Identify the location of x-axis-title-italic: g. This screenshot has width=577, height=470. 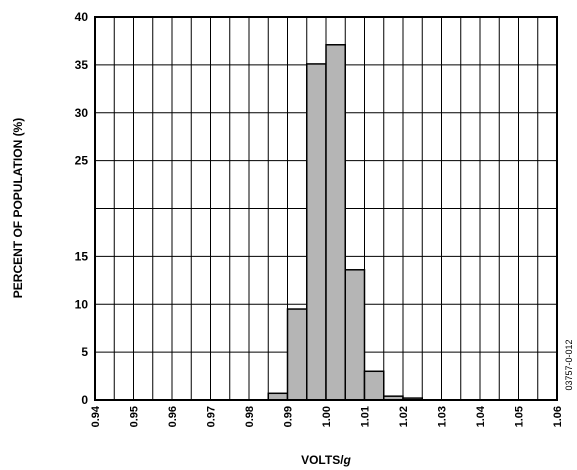
(347, 460).